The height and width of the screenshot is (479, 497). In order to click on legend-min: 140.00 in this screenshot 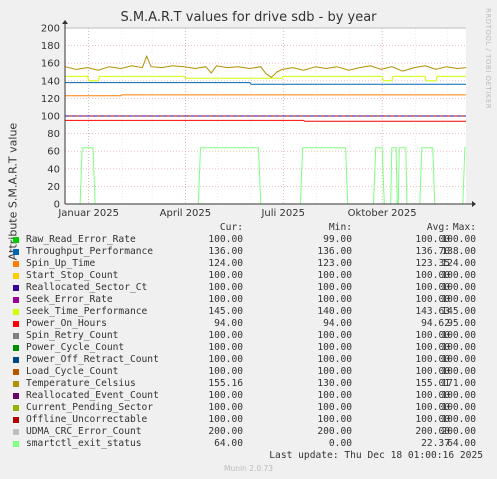, I will do `click(334, 311)`.